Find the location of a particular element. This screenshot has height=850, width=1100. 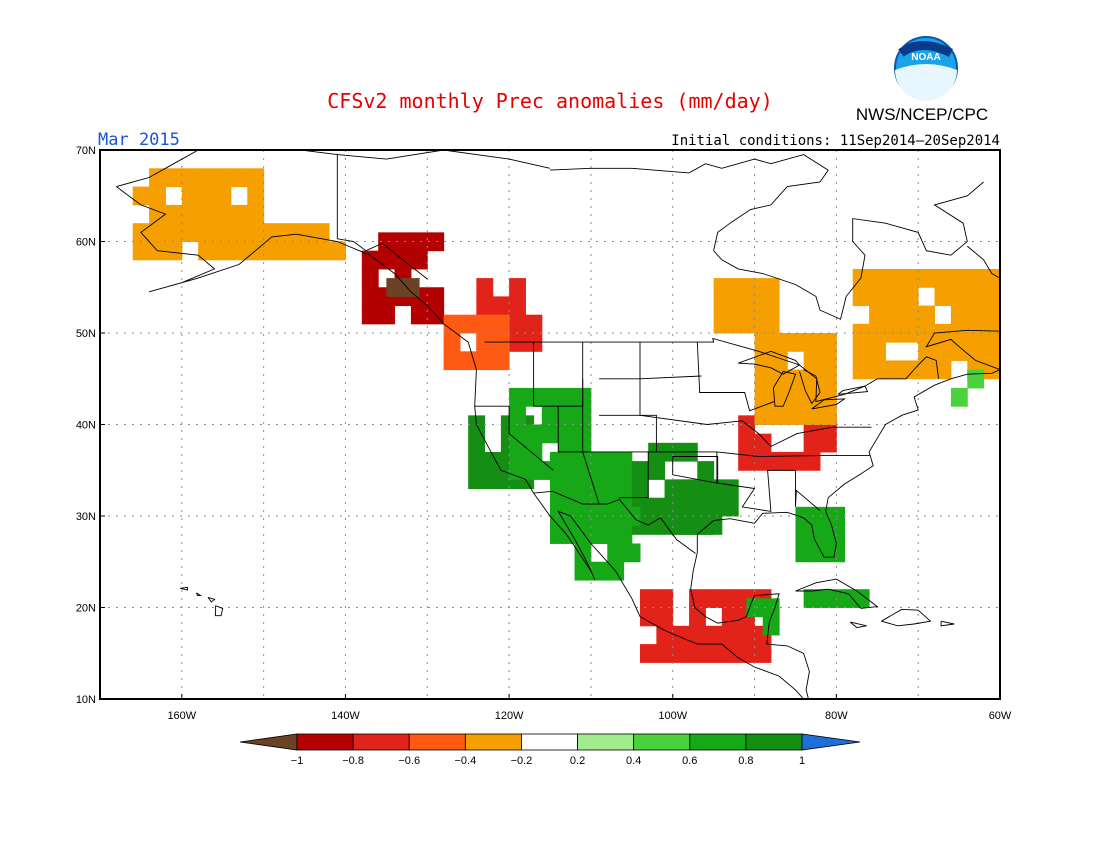

anomaly-region-alaska-west-dry is located at coordinates (198, 214).